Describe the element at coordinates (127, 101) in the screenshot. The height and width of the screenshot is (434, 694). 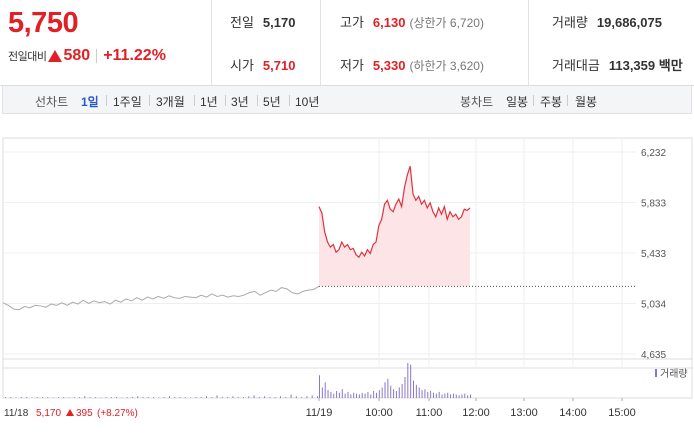
I see `period-1w: 1주일` at that location.